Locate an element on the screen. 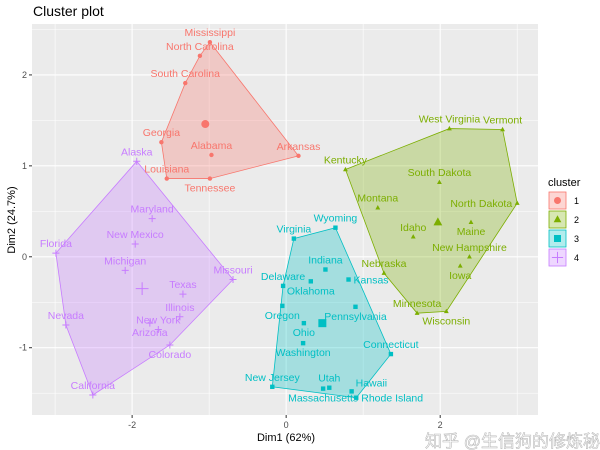 The width and height of the screenshot is (600, 450). point-label: Mississippi is located at coordinates (210, 33).